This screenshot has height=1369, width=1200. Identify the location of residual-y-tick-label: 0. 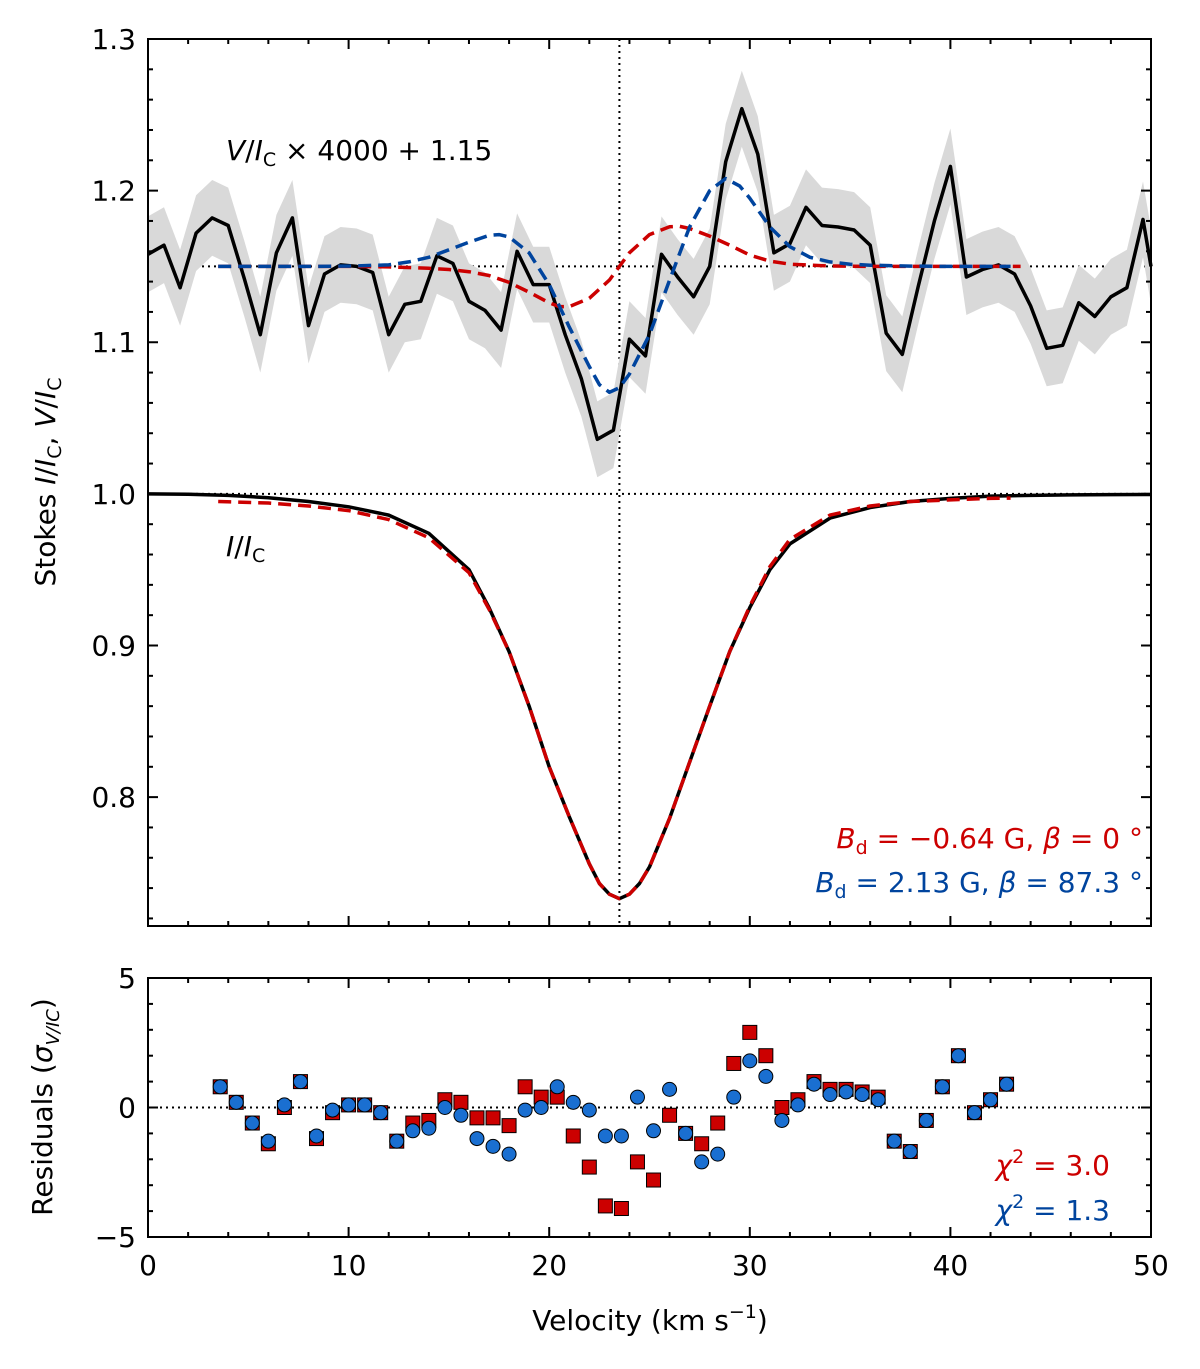
(127, 1108).